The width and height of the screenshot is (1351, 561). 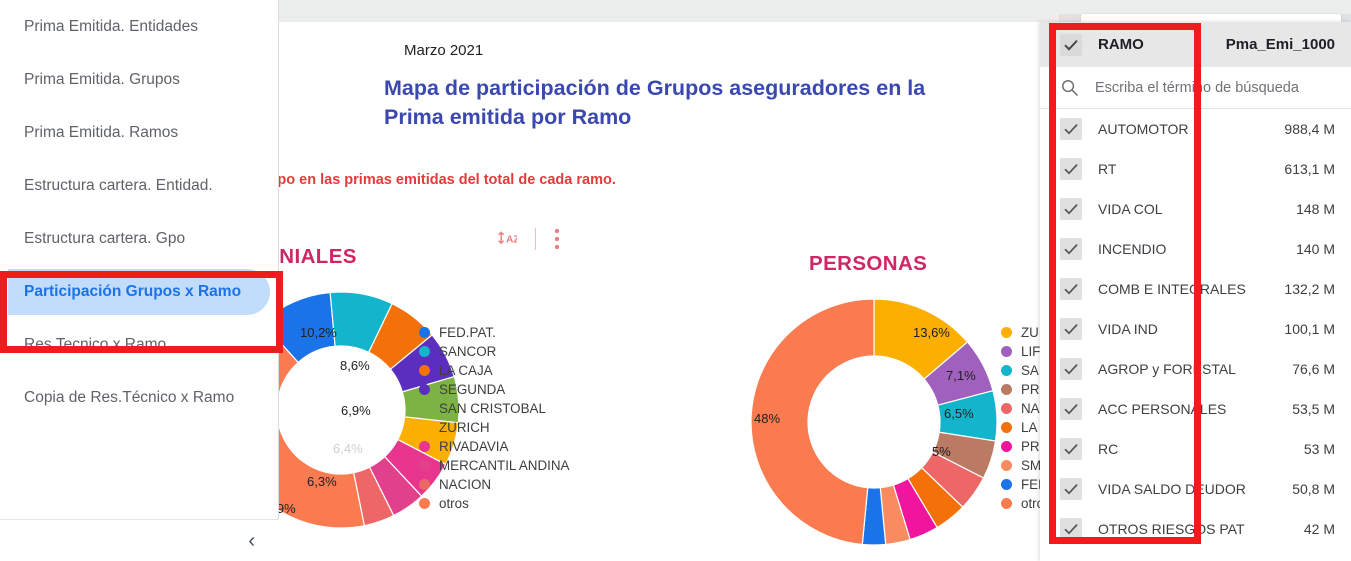 I want to click on legend-item: ZURICH, so click(x=494, y=427).